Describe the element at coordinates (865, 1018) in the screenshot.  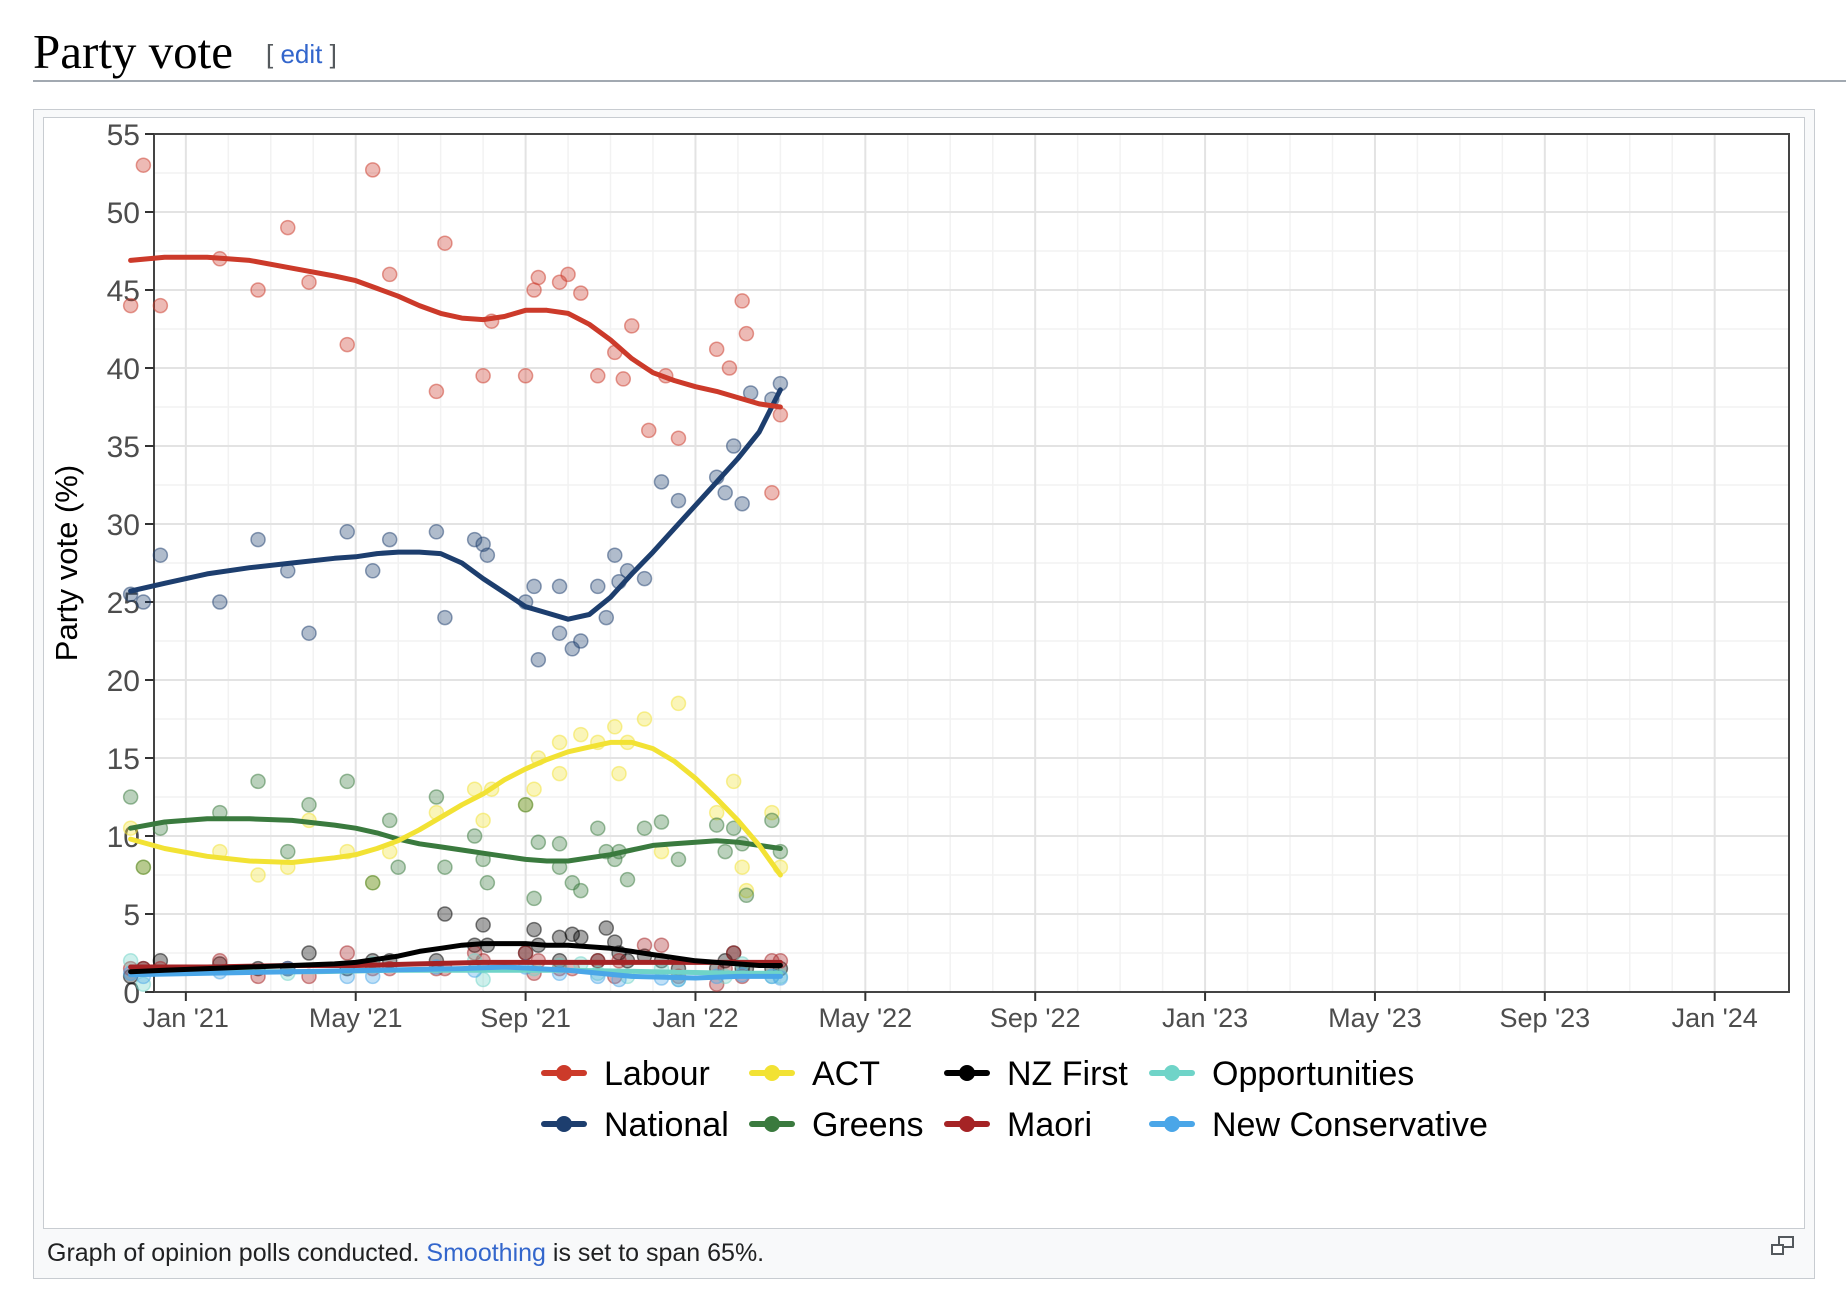
I see `x-tick-label: May '22` at that location.